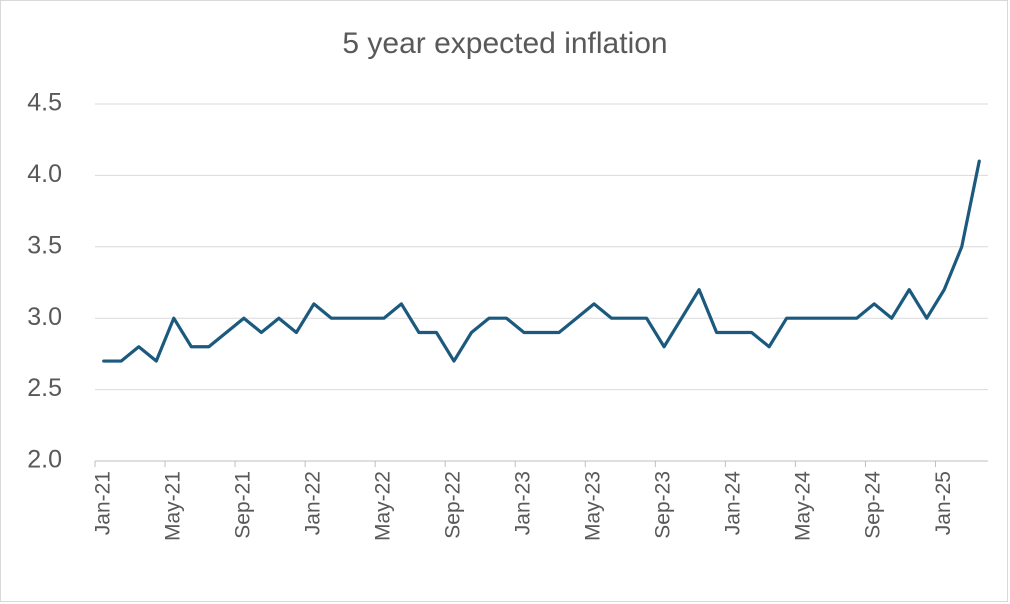 The height and width of the screenshot is (604, 1010). What do you see at coordinates (242, 505) in the screenshot?
I see `x-tick-label: Sep-21` at bounding box center [242, 505].